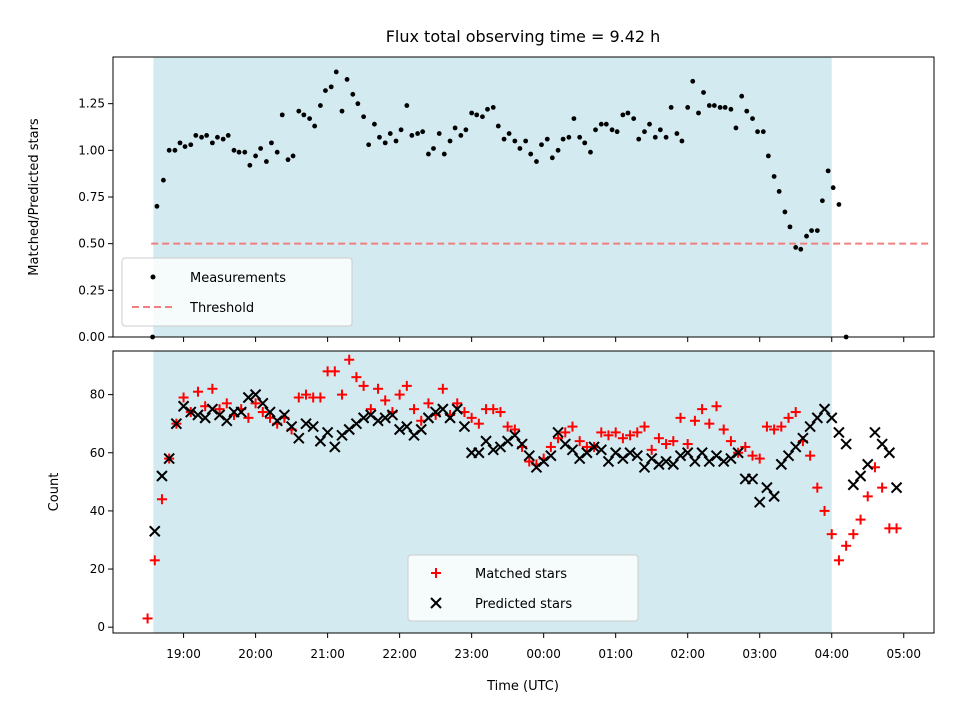 This screenshot has width=960, height=720. I want to click on x-tick-label: 23:00, so click(471, 654).